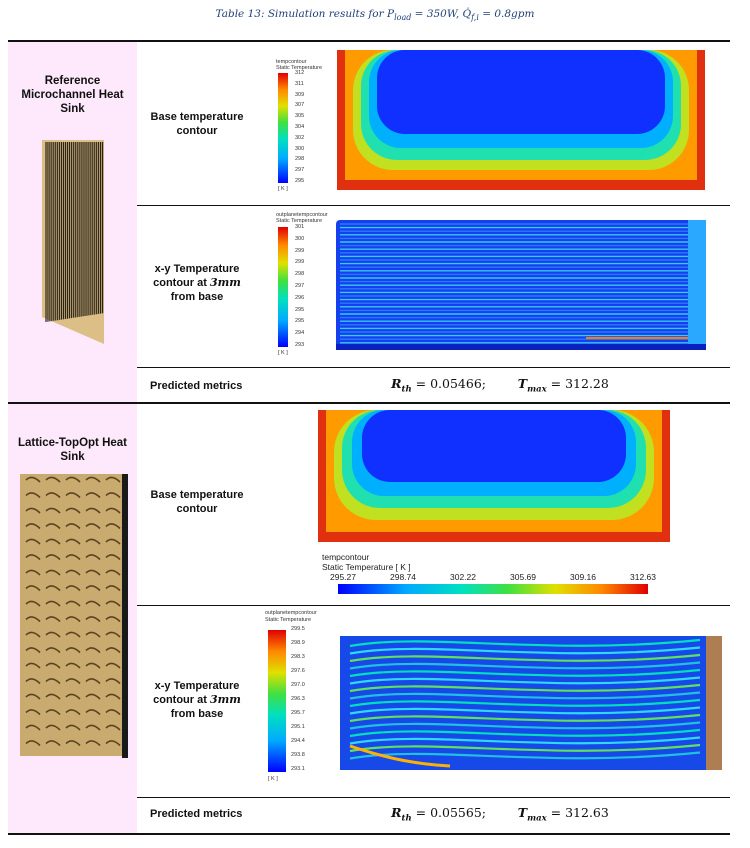  I want to click on colorbar-tick-label: 294, so click(300, 333).